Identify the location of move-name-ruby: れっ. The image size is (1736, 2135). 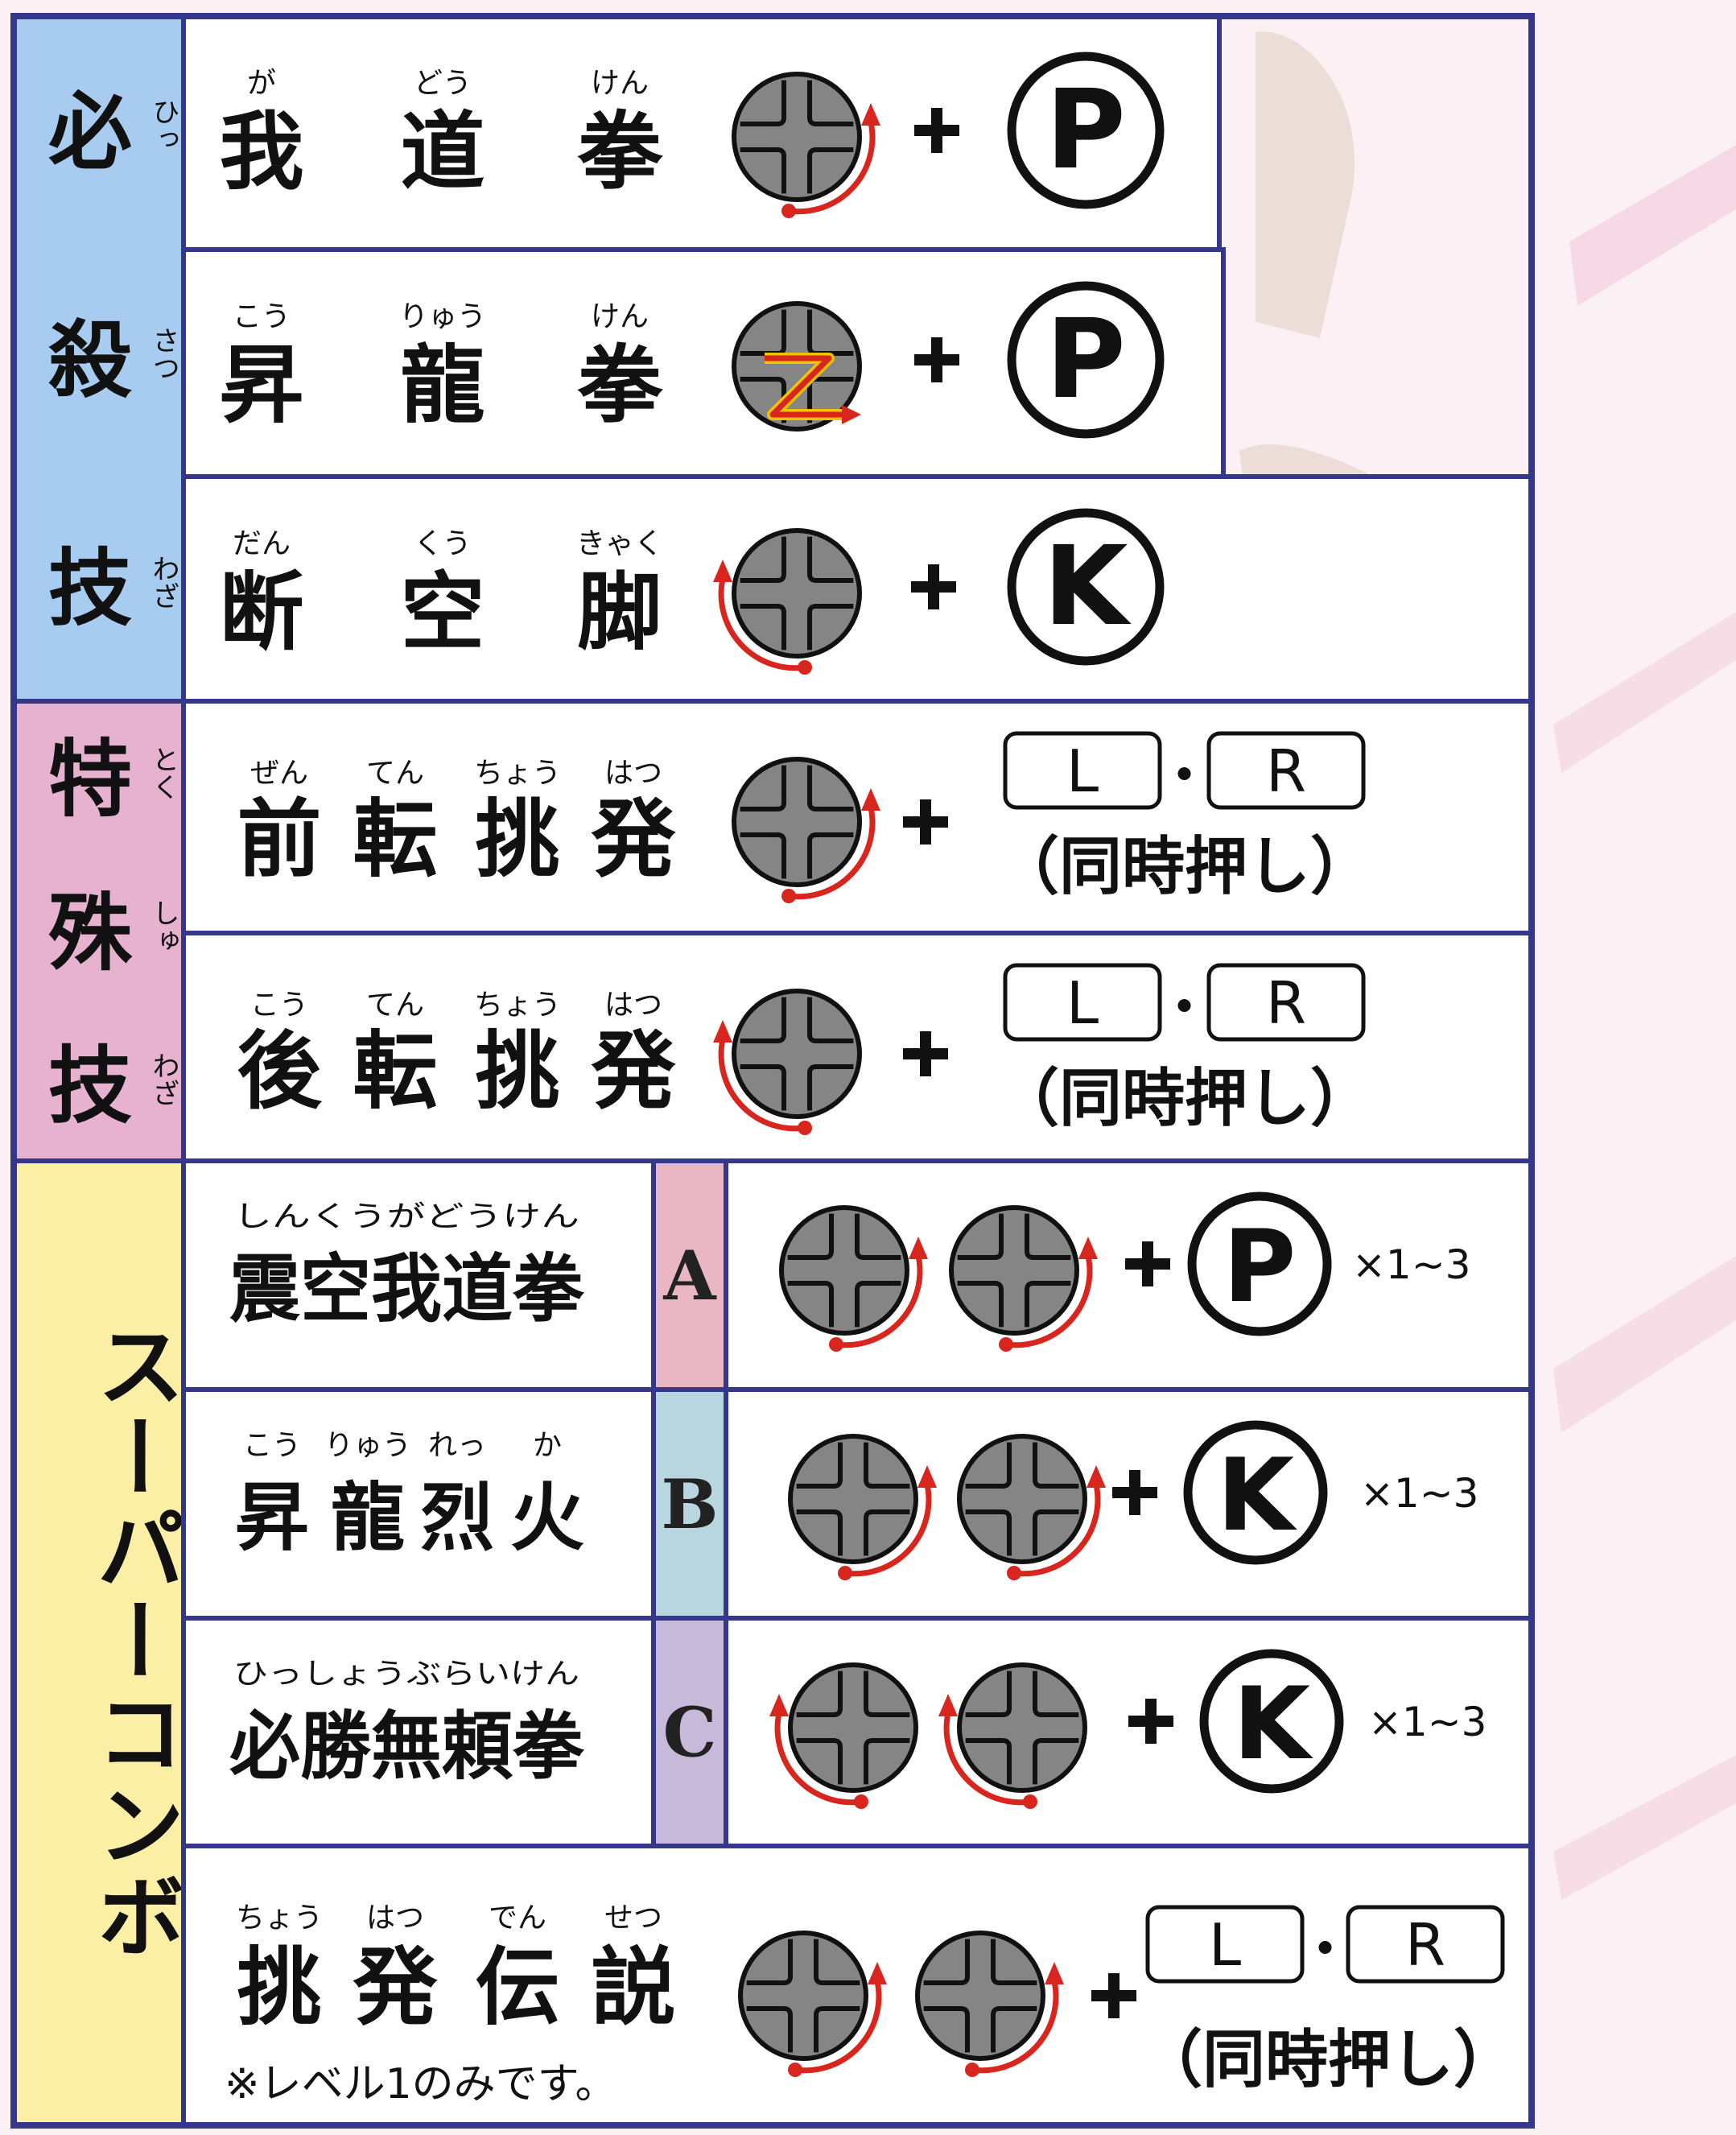
(457, 1445).